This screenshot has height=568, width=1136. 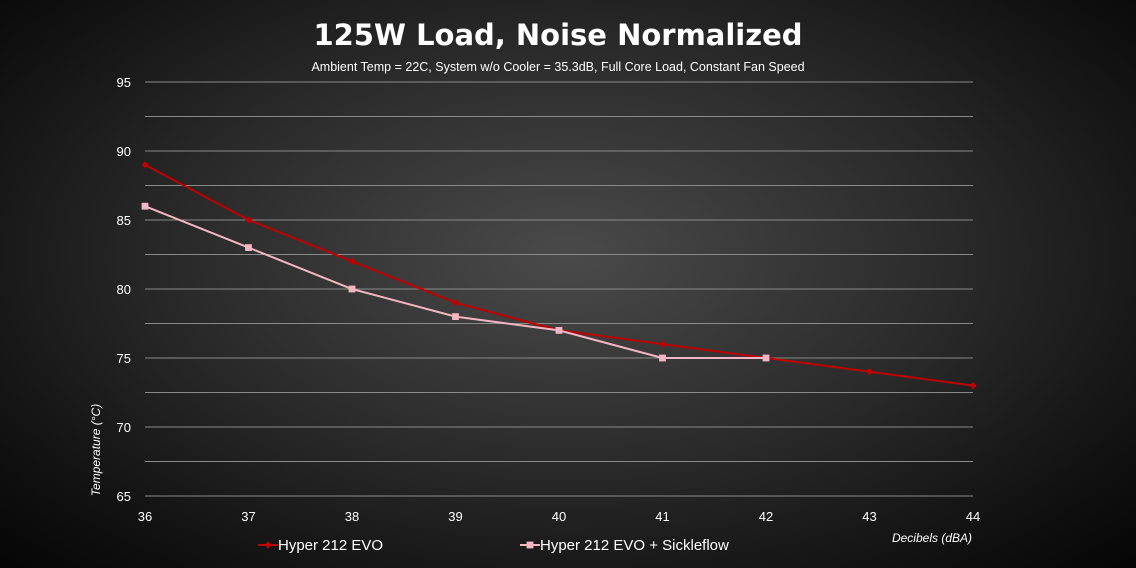 What do you see at coordinates (330, 545) in the screenshot?
I see `legend-label-series-1: Hyper 212 EVO` at bounding box center [330, 545].